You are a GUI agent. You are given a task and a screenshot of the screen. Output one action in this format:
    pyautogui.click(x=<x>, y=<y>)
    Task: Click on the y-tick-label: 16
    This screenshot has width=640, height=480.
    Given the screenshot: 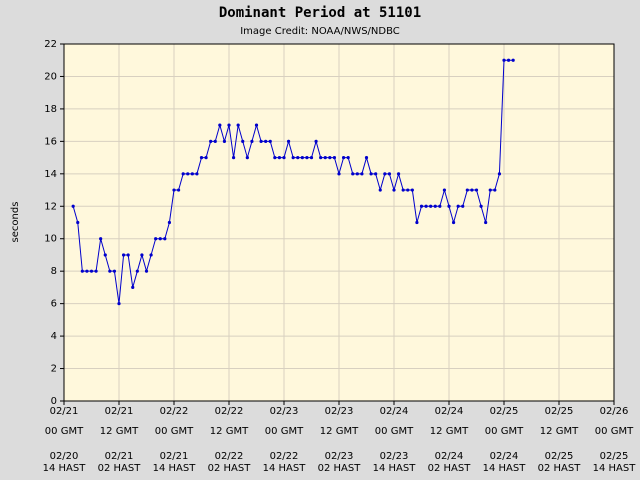 What is the action you would take?
    pyautogui.click(x=50, y=141)
    